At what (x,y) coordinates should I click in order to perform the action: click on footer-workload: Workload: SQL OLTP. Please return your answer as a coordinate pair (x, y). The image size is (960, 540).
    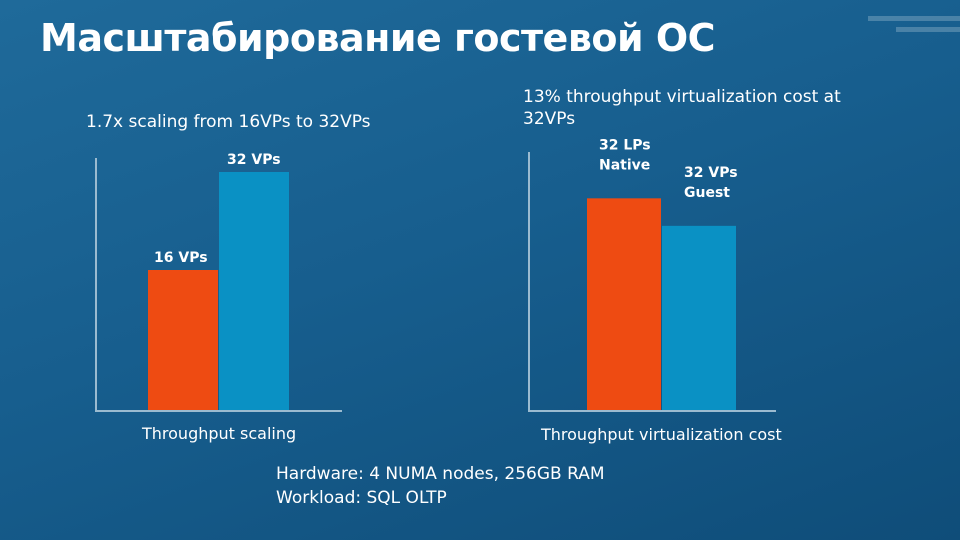
    Looking at the image, I should click on (361, 498).